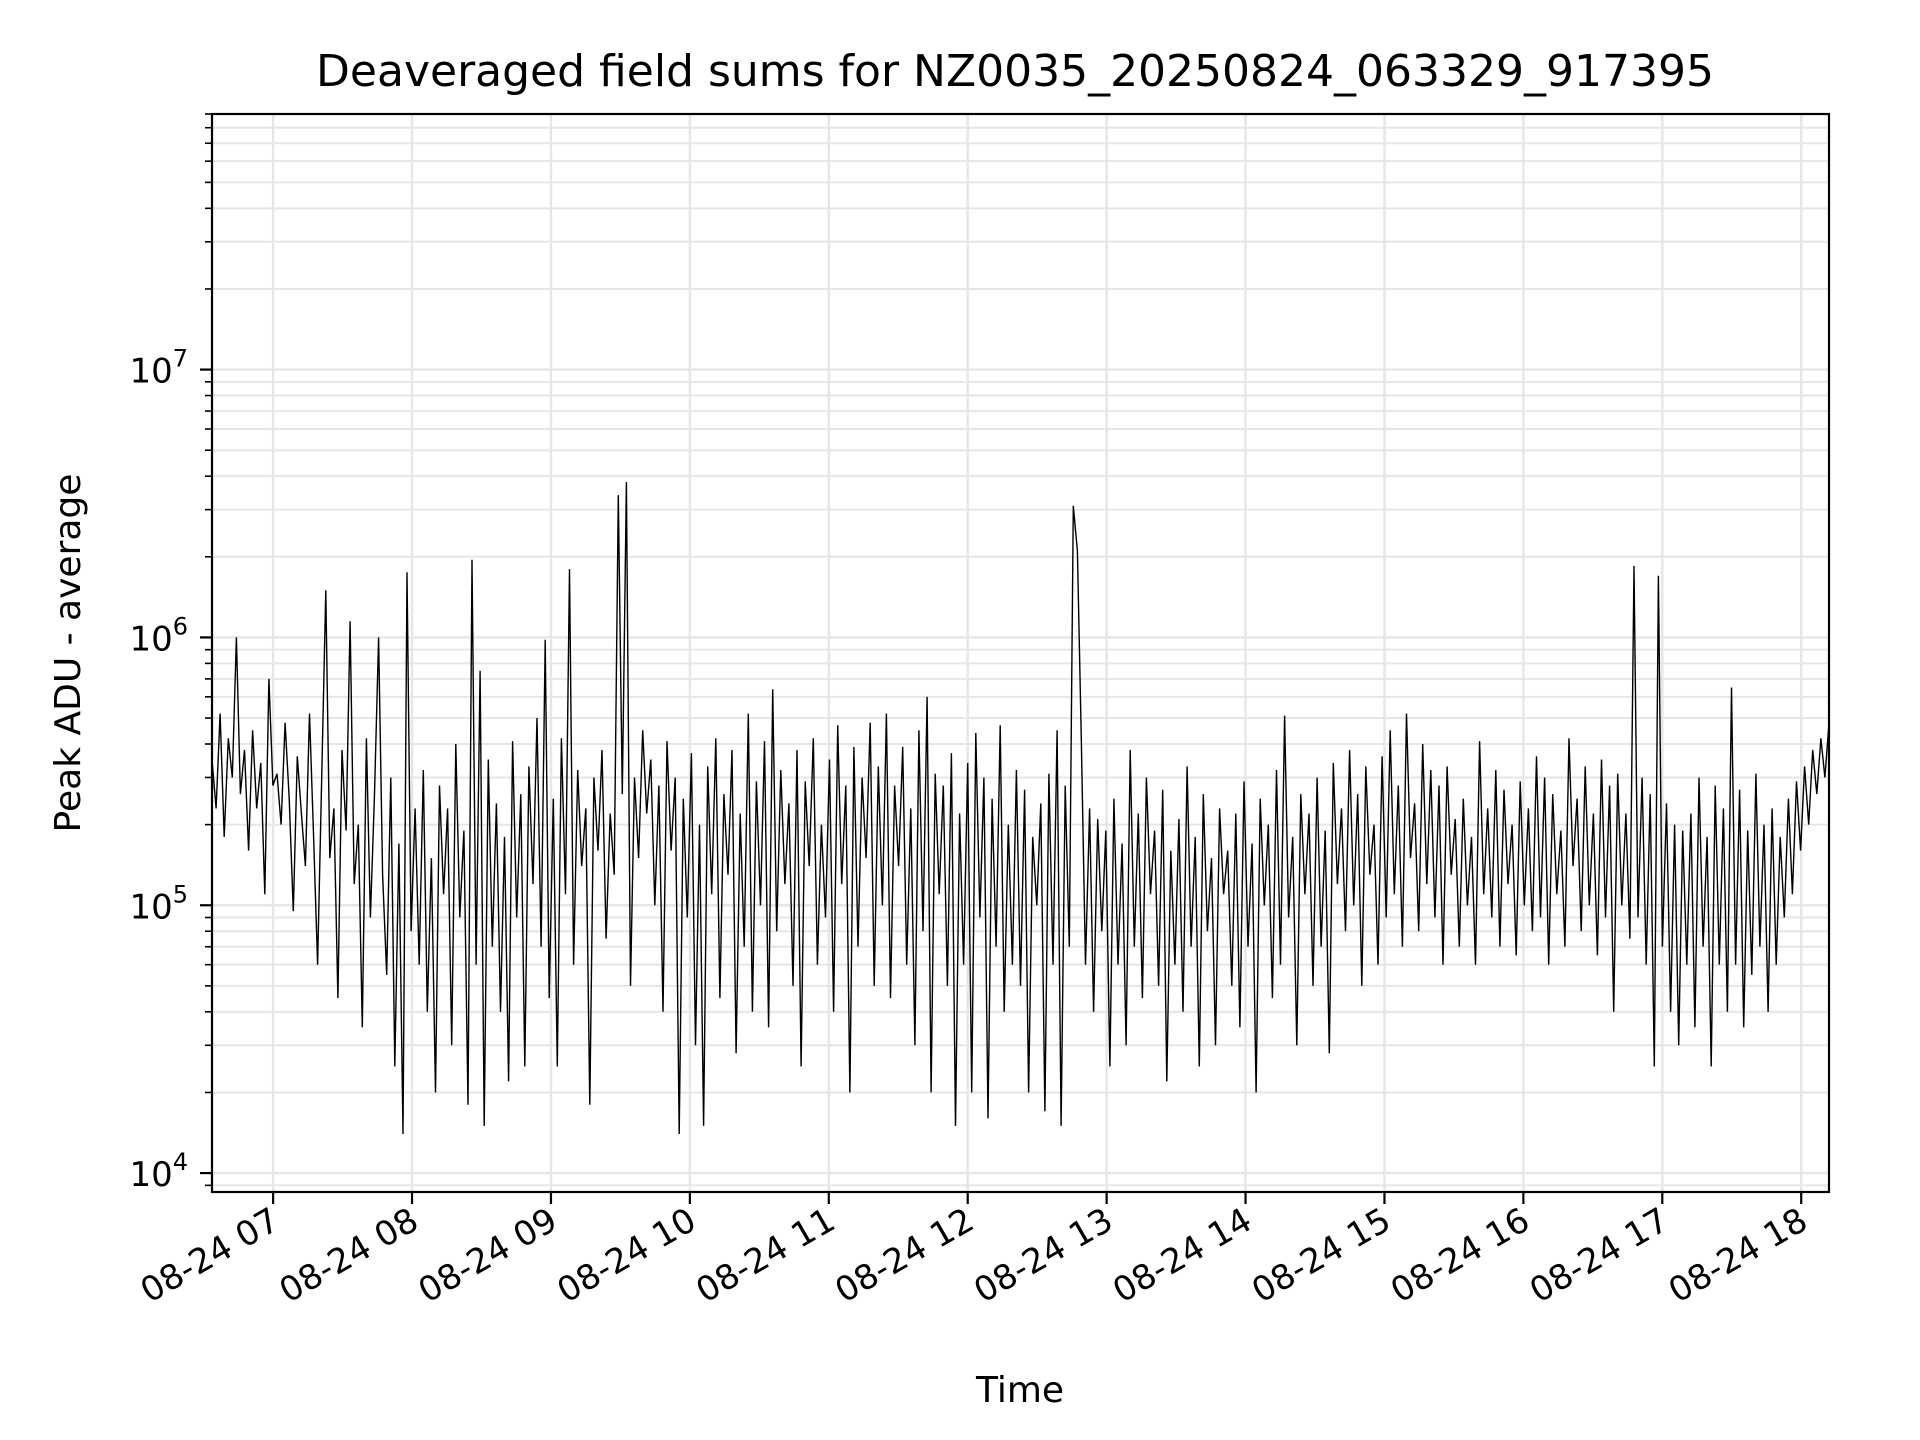  Describe the element at coordinates (158, 1171) in the screenshot. I see `y-tick-label: 10⁴` at that location.